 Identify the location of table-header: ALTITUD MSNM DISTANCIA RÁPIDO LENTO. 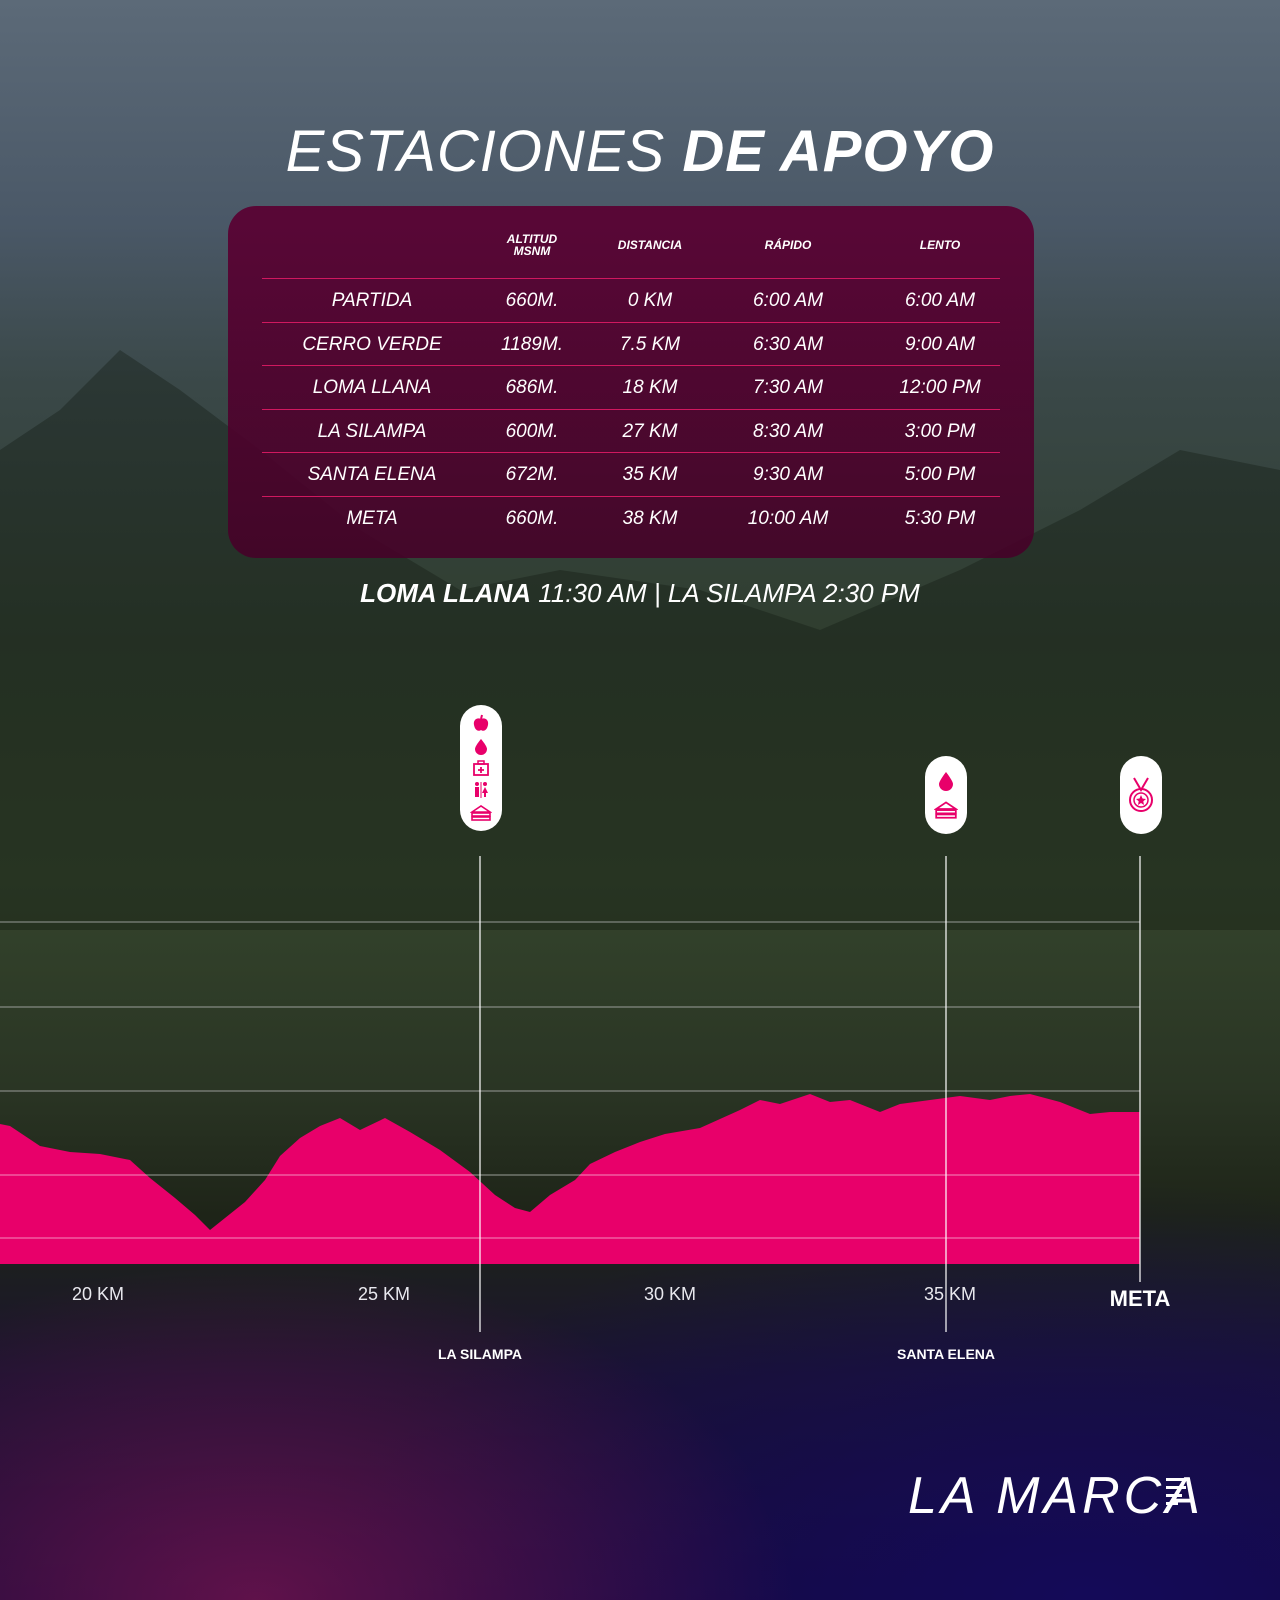
(631, 249).